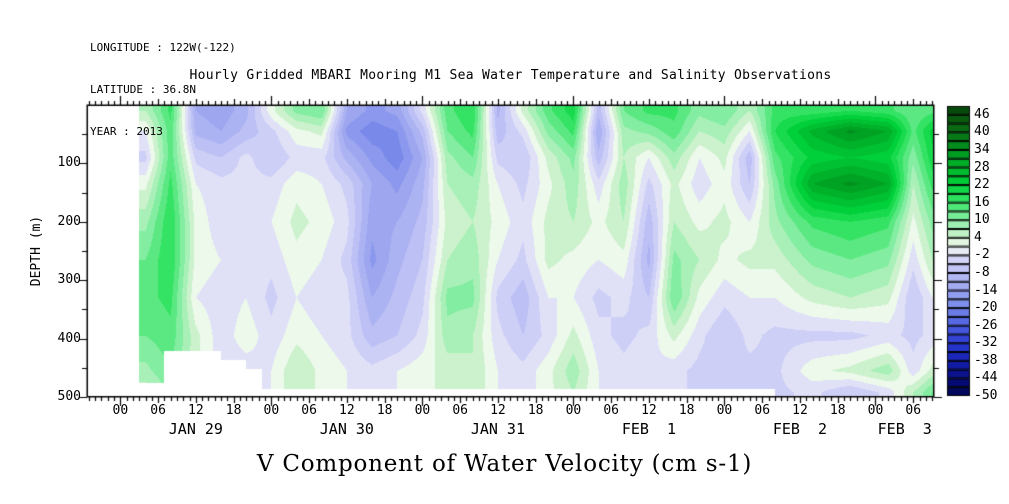  I want to click on colorbar-tick-label: -38, so click(986, 360).